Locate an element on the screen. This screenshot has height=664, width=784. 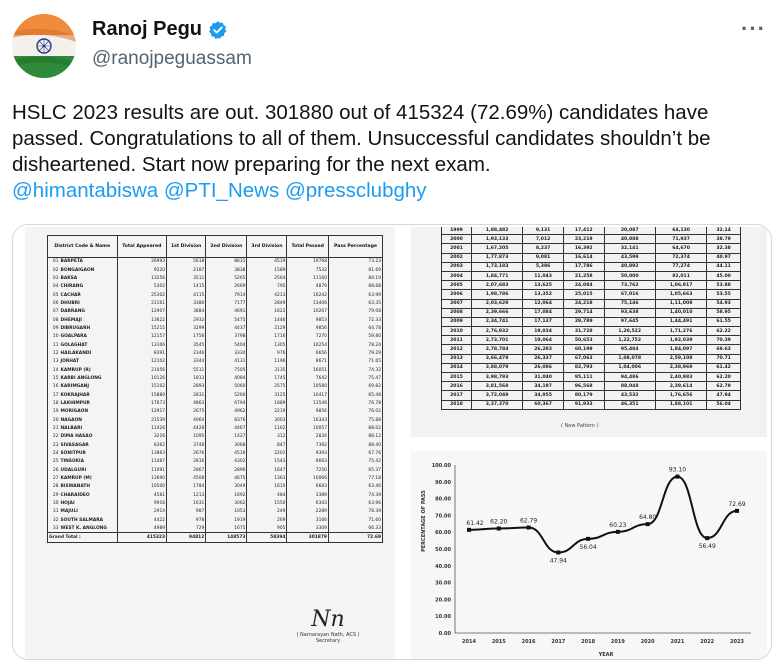
table-cell: 3380 is located at coordinates (186, 303).